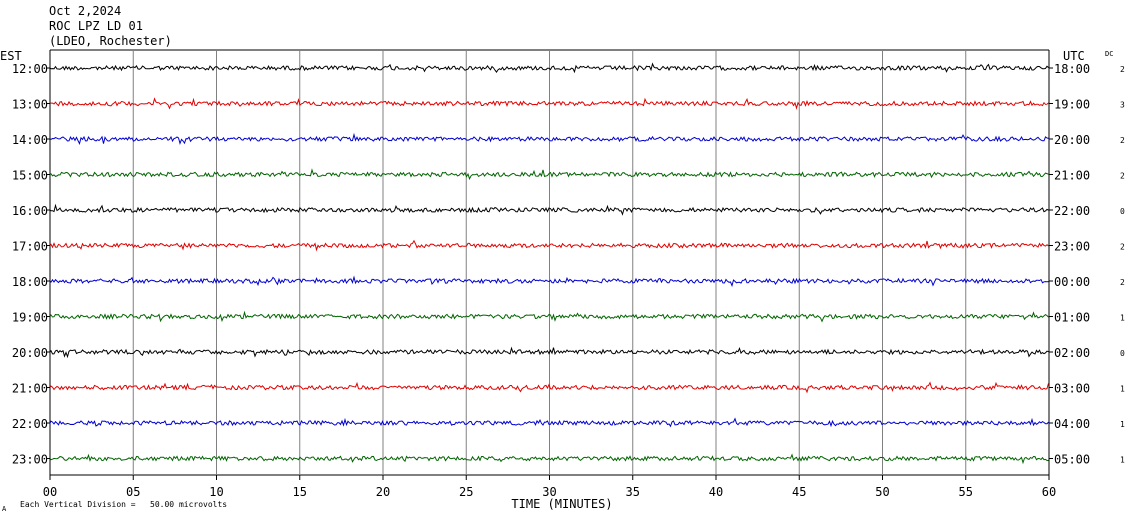 The height and width of the screenshot is (519, 1130). Describe the element at coordinates (30, 389) in the screenshot. I see `est-time-label: 21:00` at that location.